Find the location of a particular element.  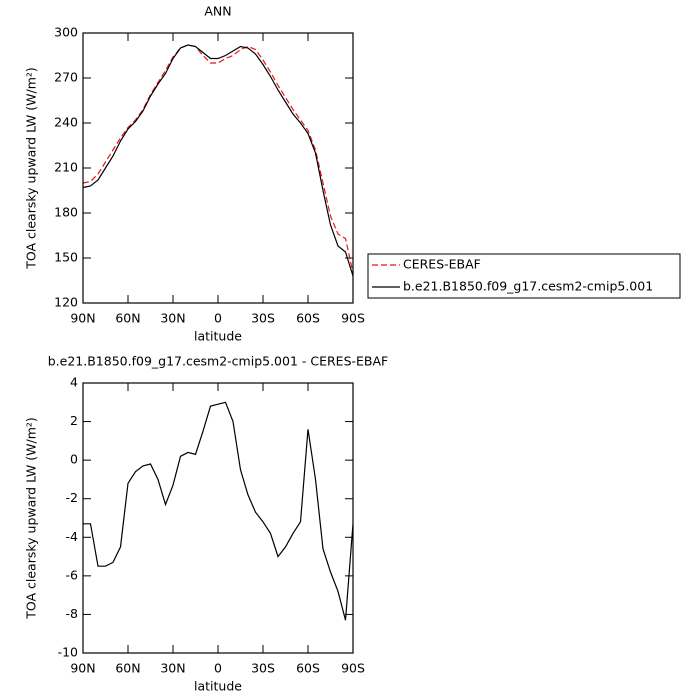

y-tick-label: 150 is located at coordinates (66, 257).